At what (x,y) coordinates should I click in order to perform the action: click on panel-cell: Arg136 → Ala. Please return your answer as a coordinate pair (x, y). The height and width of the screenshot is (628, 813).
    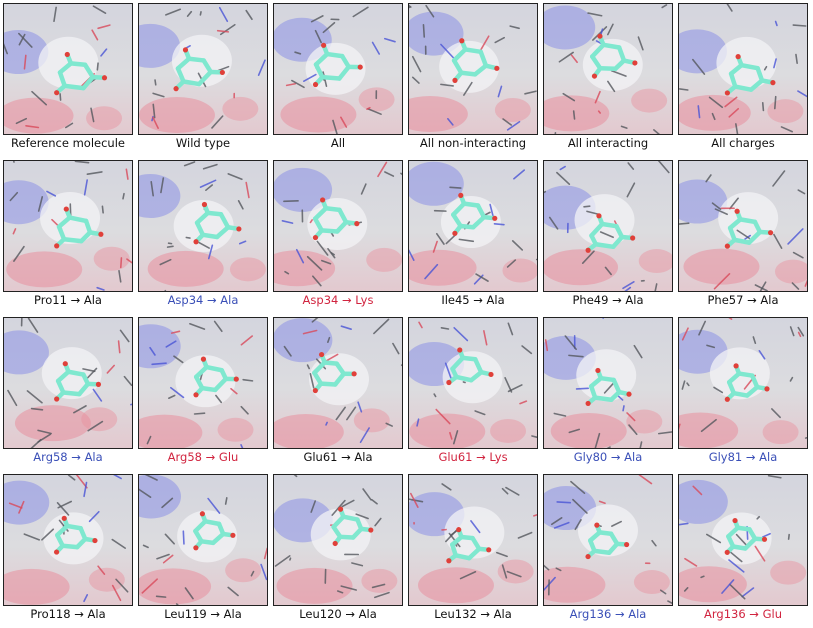
    Looking at the image, I should click on (608, 551).